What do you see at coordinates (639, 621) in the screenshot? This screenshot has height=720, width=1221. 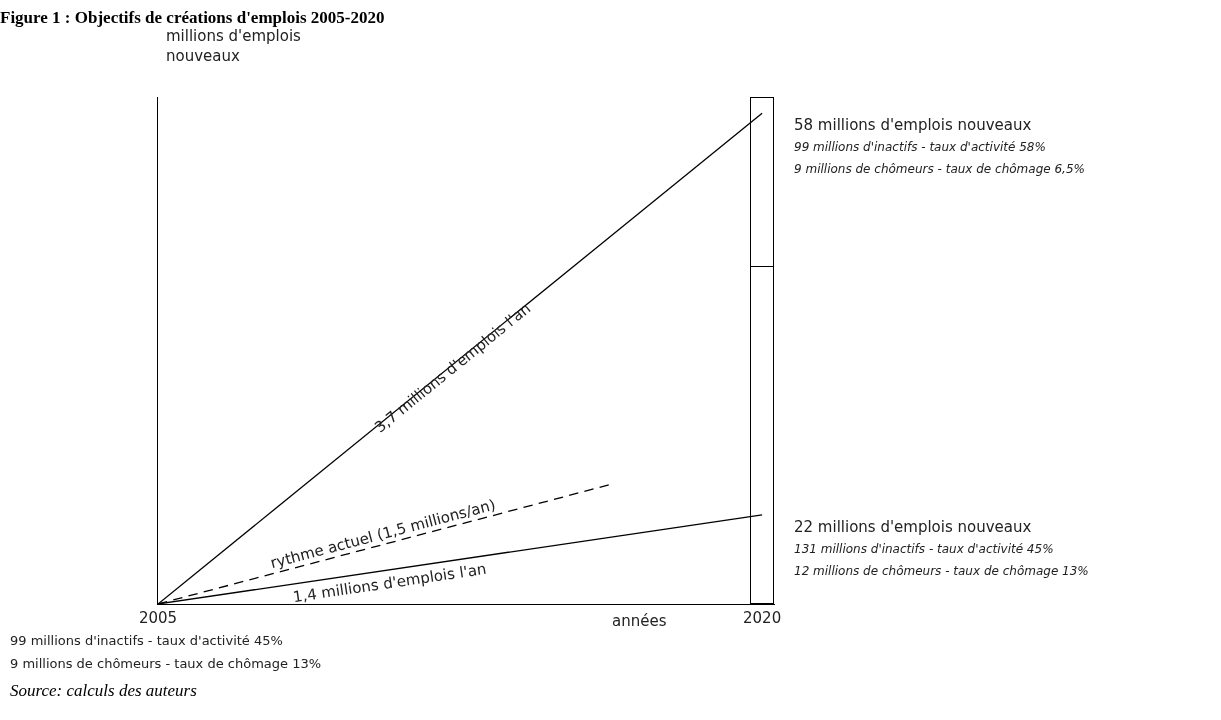 I see `x-axis-title: années` at bounding box center [639, 621].